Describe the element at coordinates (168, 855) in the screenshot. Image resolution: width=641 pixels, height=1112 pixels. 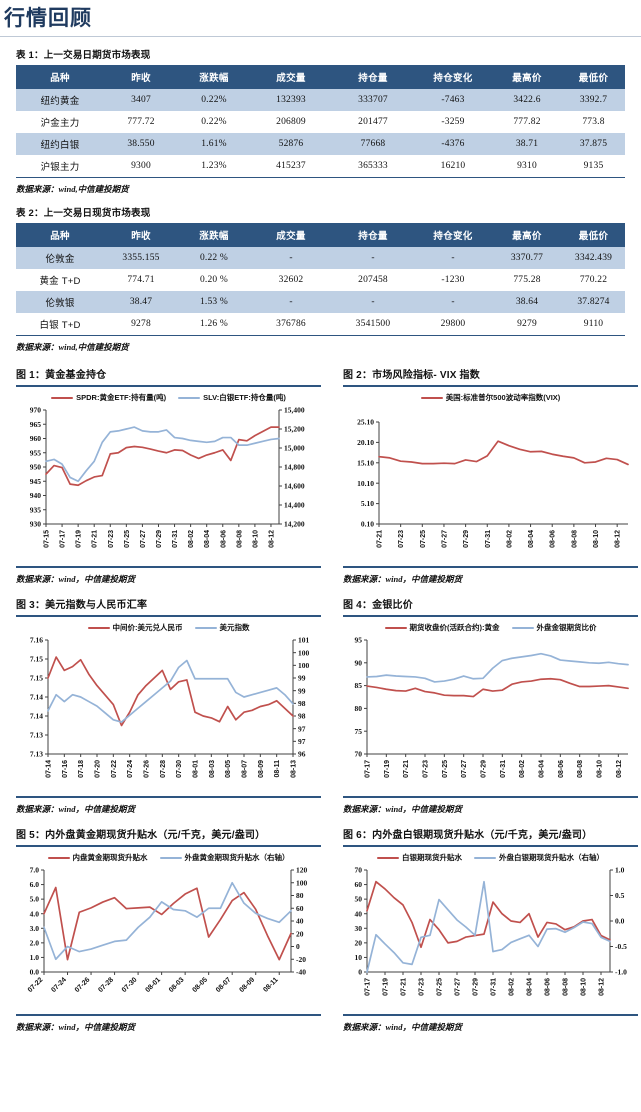
I see `fig5-legend: 内盘黄金期现货升贴水 外盘黄金期现货升贴水（右轴）` at that location.